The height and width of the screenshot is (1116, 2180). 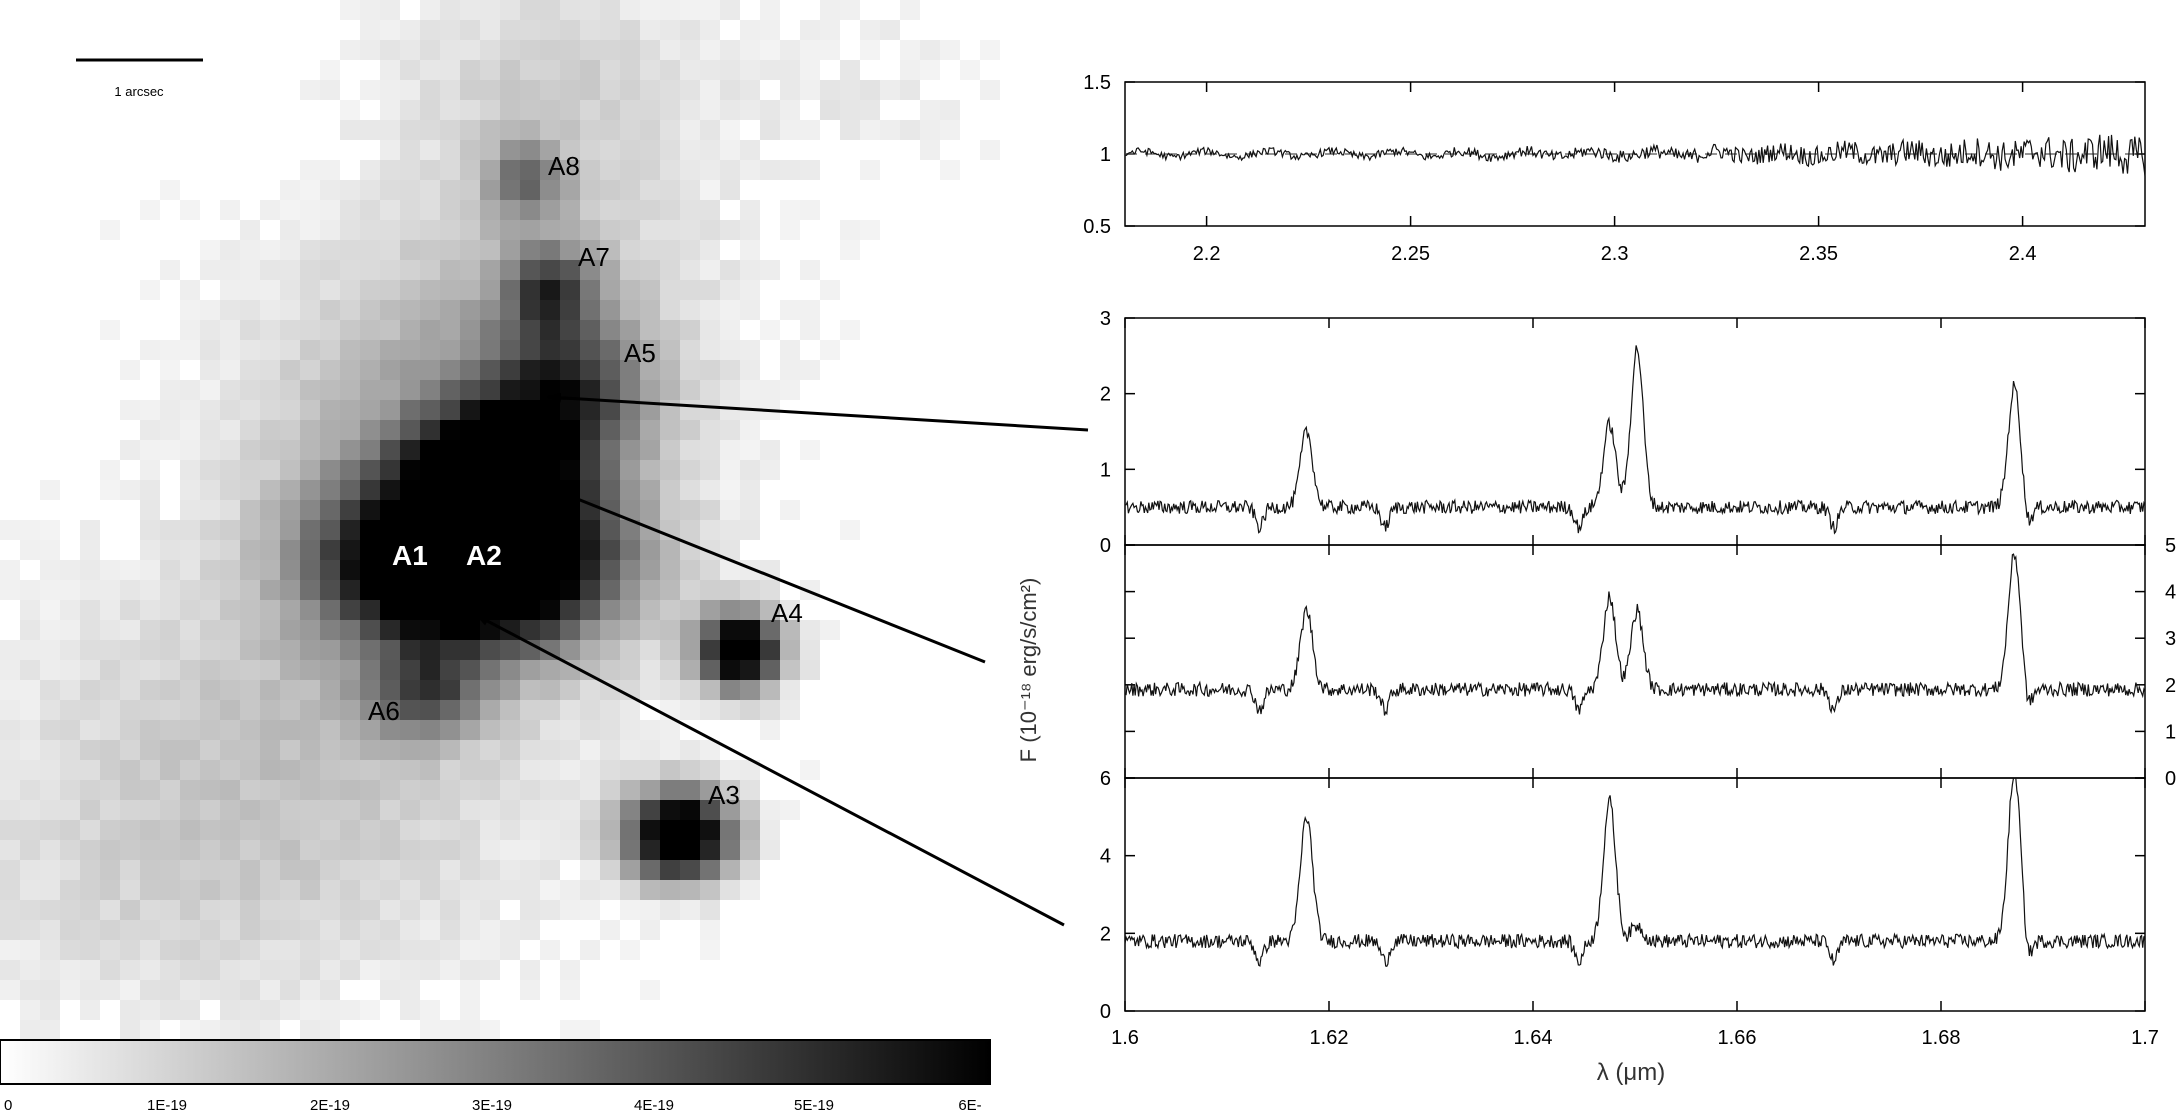 What do you see at coordinates (1105, 857) in the screenshot?
I see `y-tick-label: 4` at bounding box center [1105, 857].